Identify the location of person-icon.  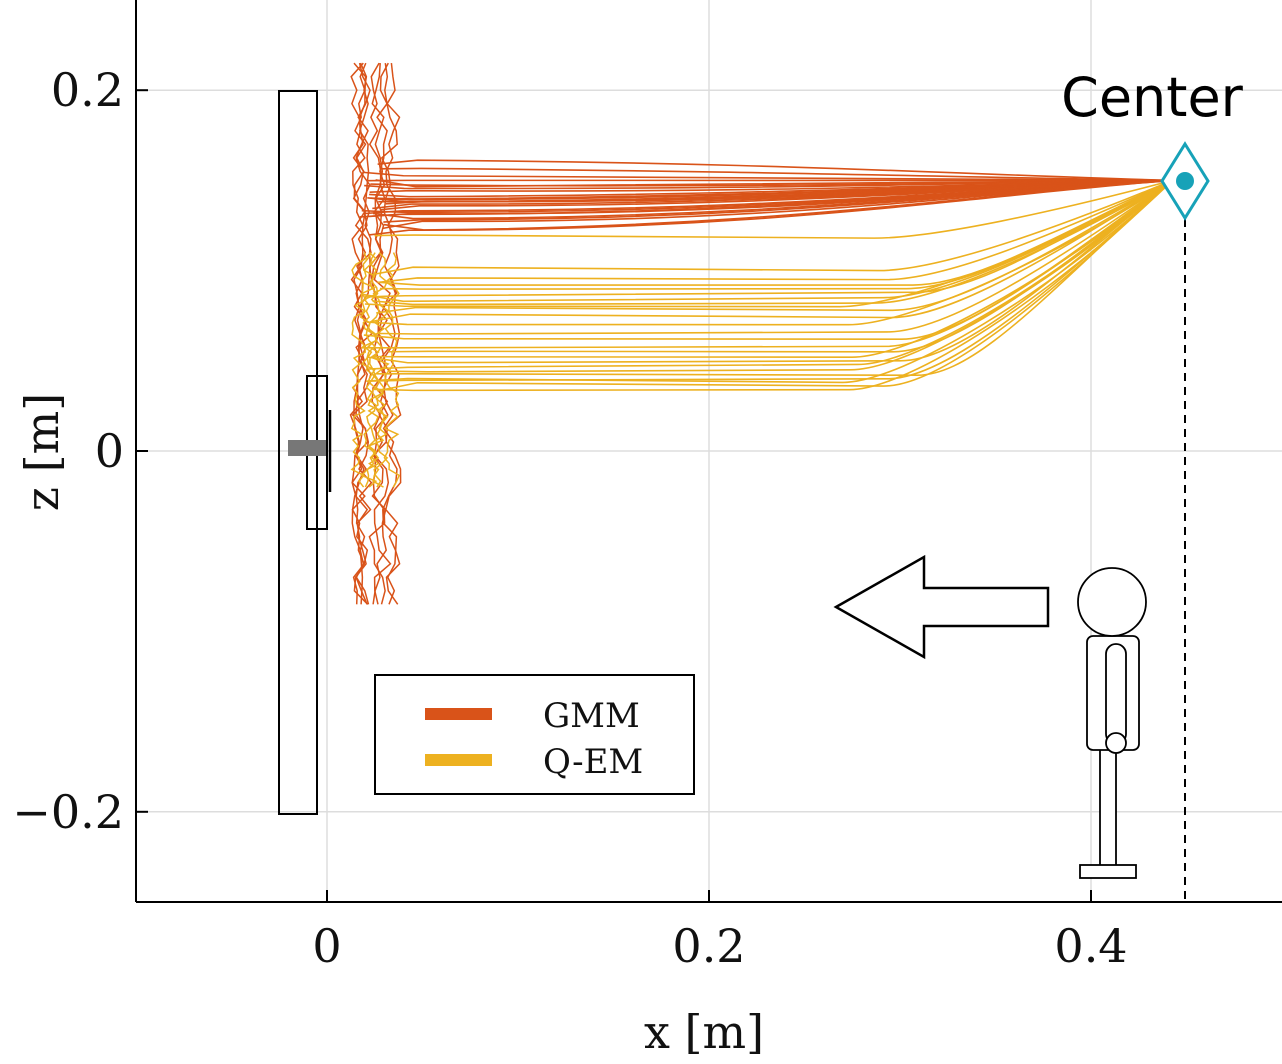
(1112, 723).